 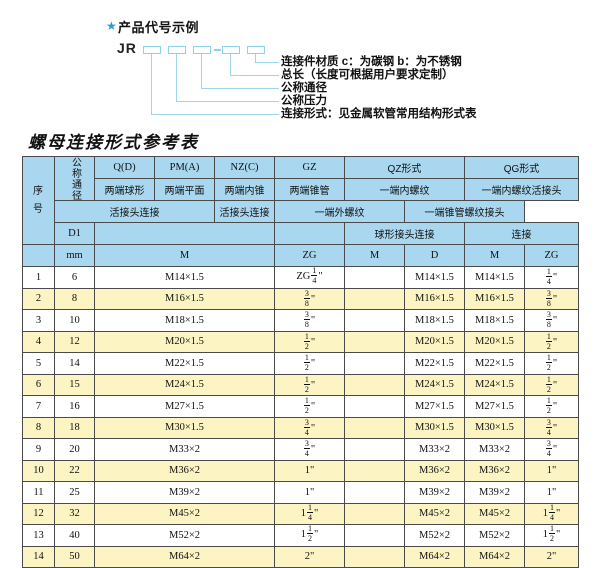 I want to click on header-row-desc2: D1 活接头连接 活接头连接 一端外螺纹 一端锥管螺纹接头, so click(x=301, y=211).